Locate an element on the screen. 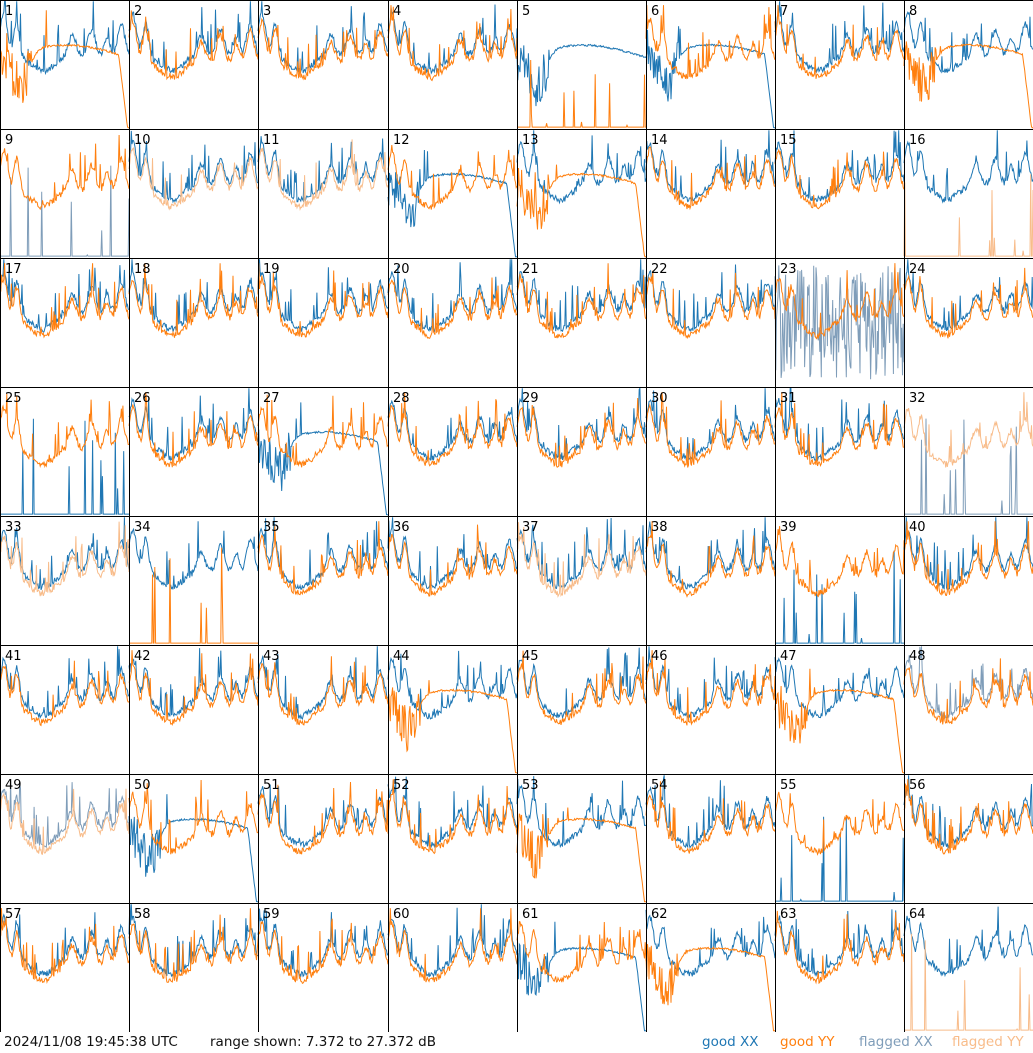  tile-15: 15 is located at coordinates (839, 194).